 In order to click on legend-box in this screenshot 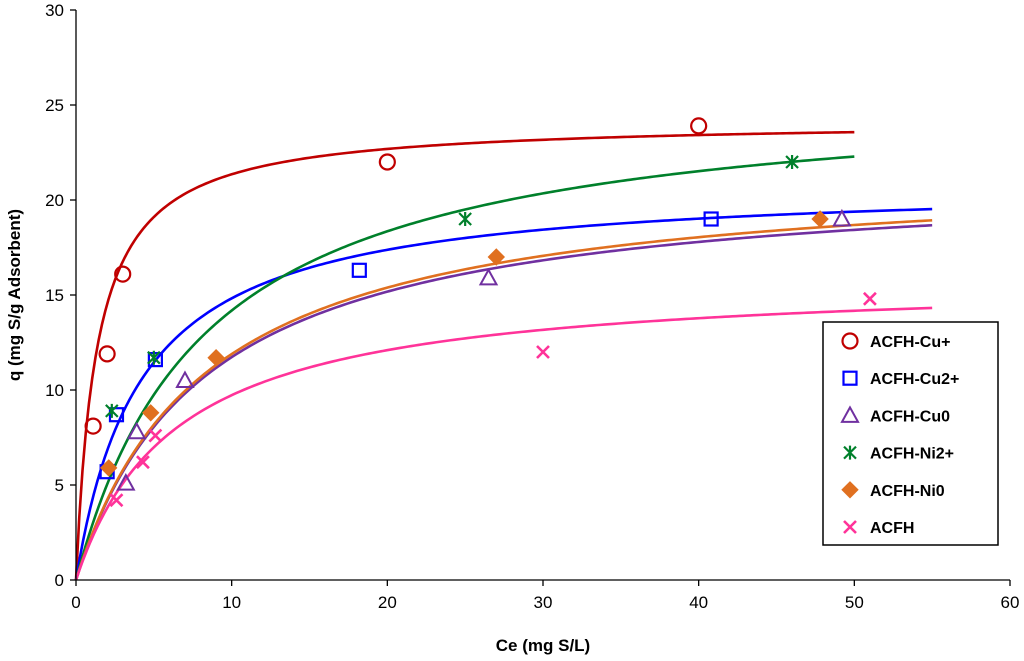, I will do `click(910, 433)`.